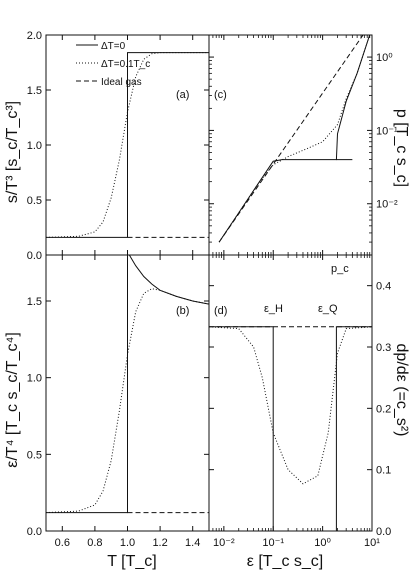 This screenshot has height=581, width=415. I want to click on y-tick-label-c: 10⁻¹, so click(387, 131).